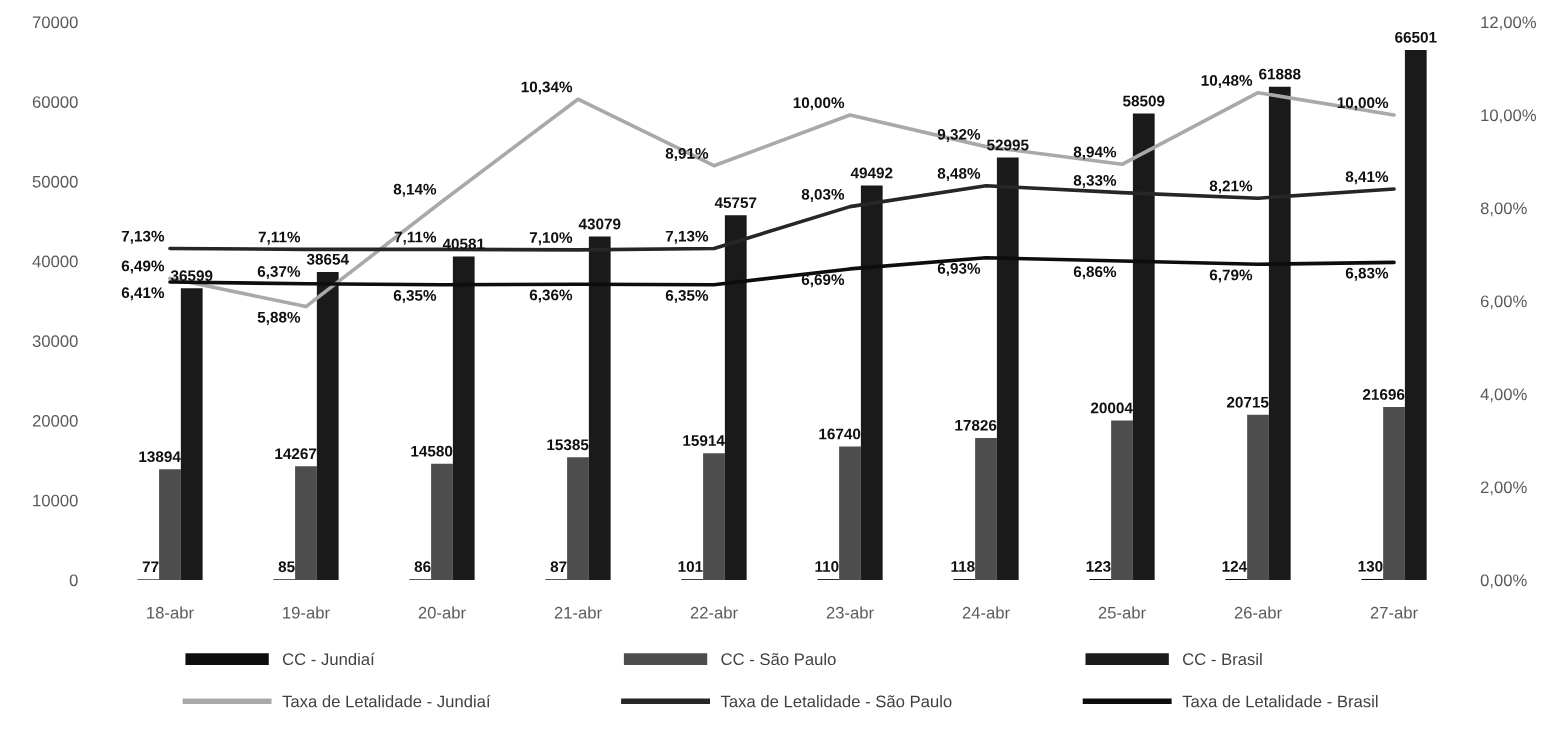  I want to click on x-tick-label: 20-abr, so click(442, 612).